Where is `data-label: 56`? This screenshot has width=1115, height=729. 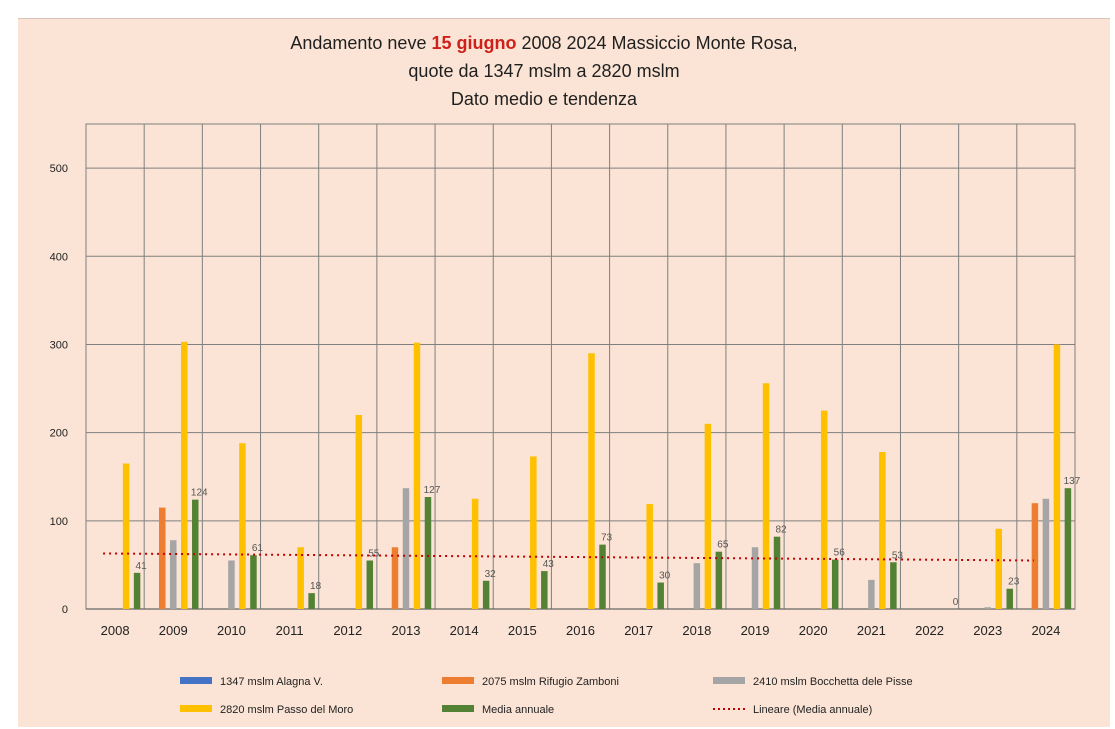
data-label: 56 is located at coordinates (840, 553).